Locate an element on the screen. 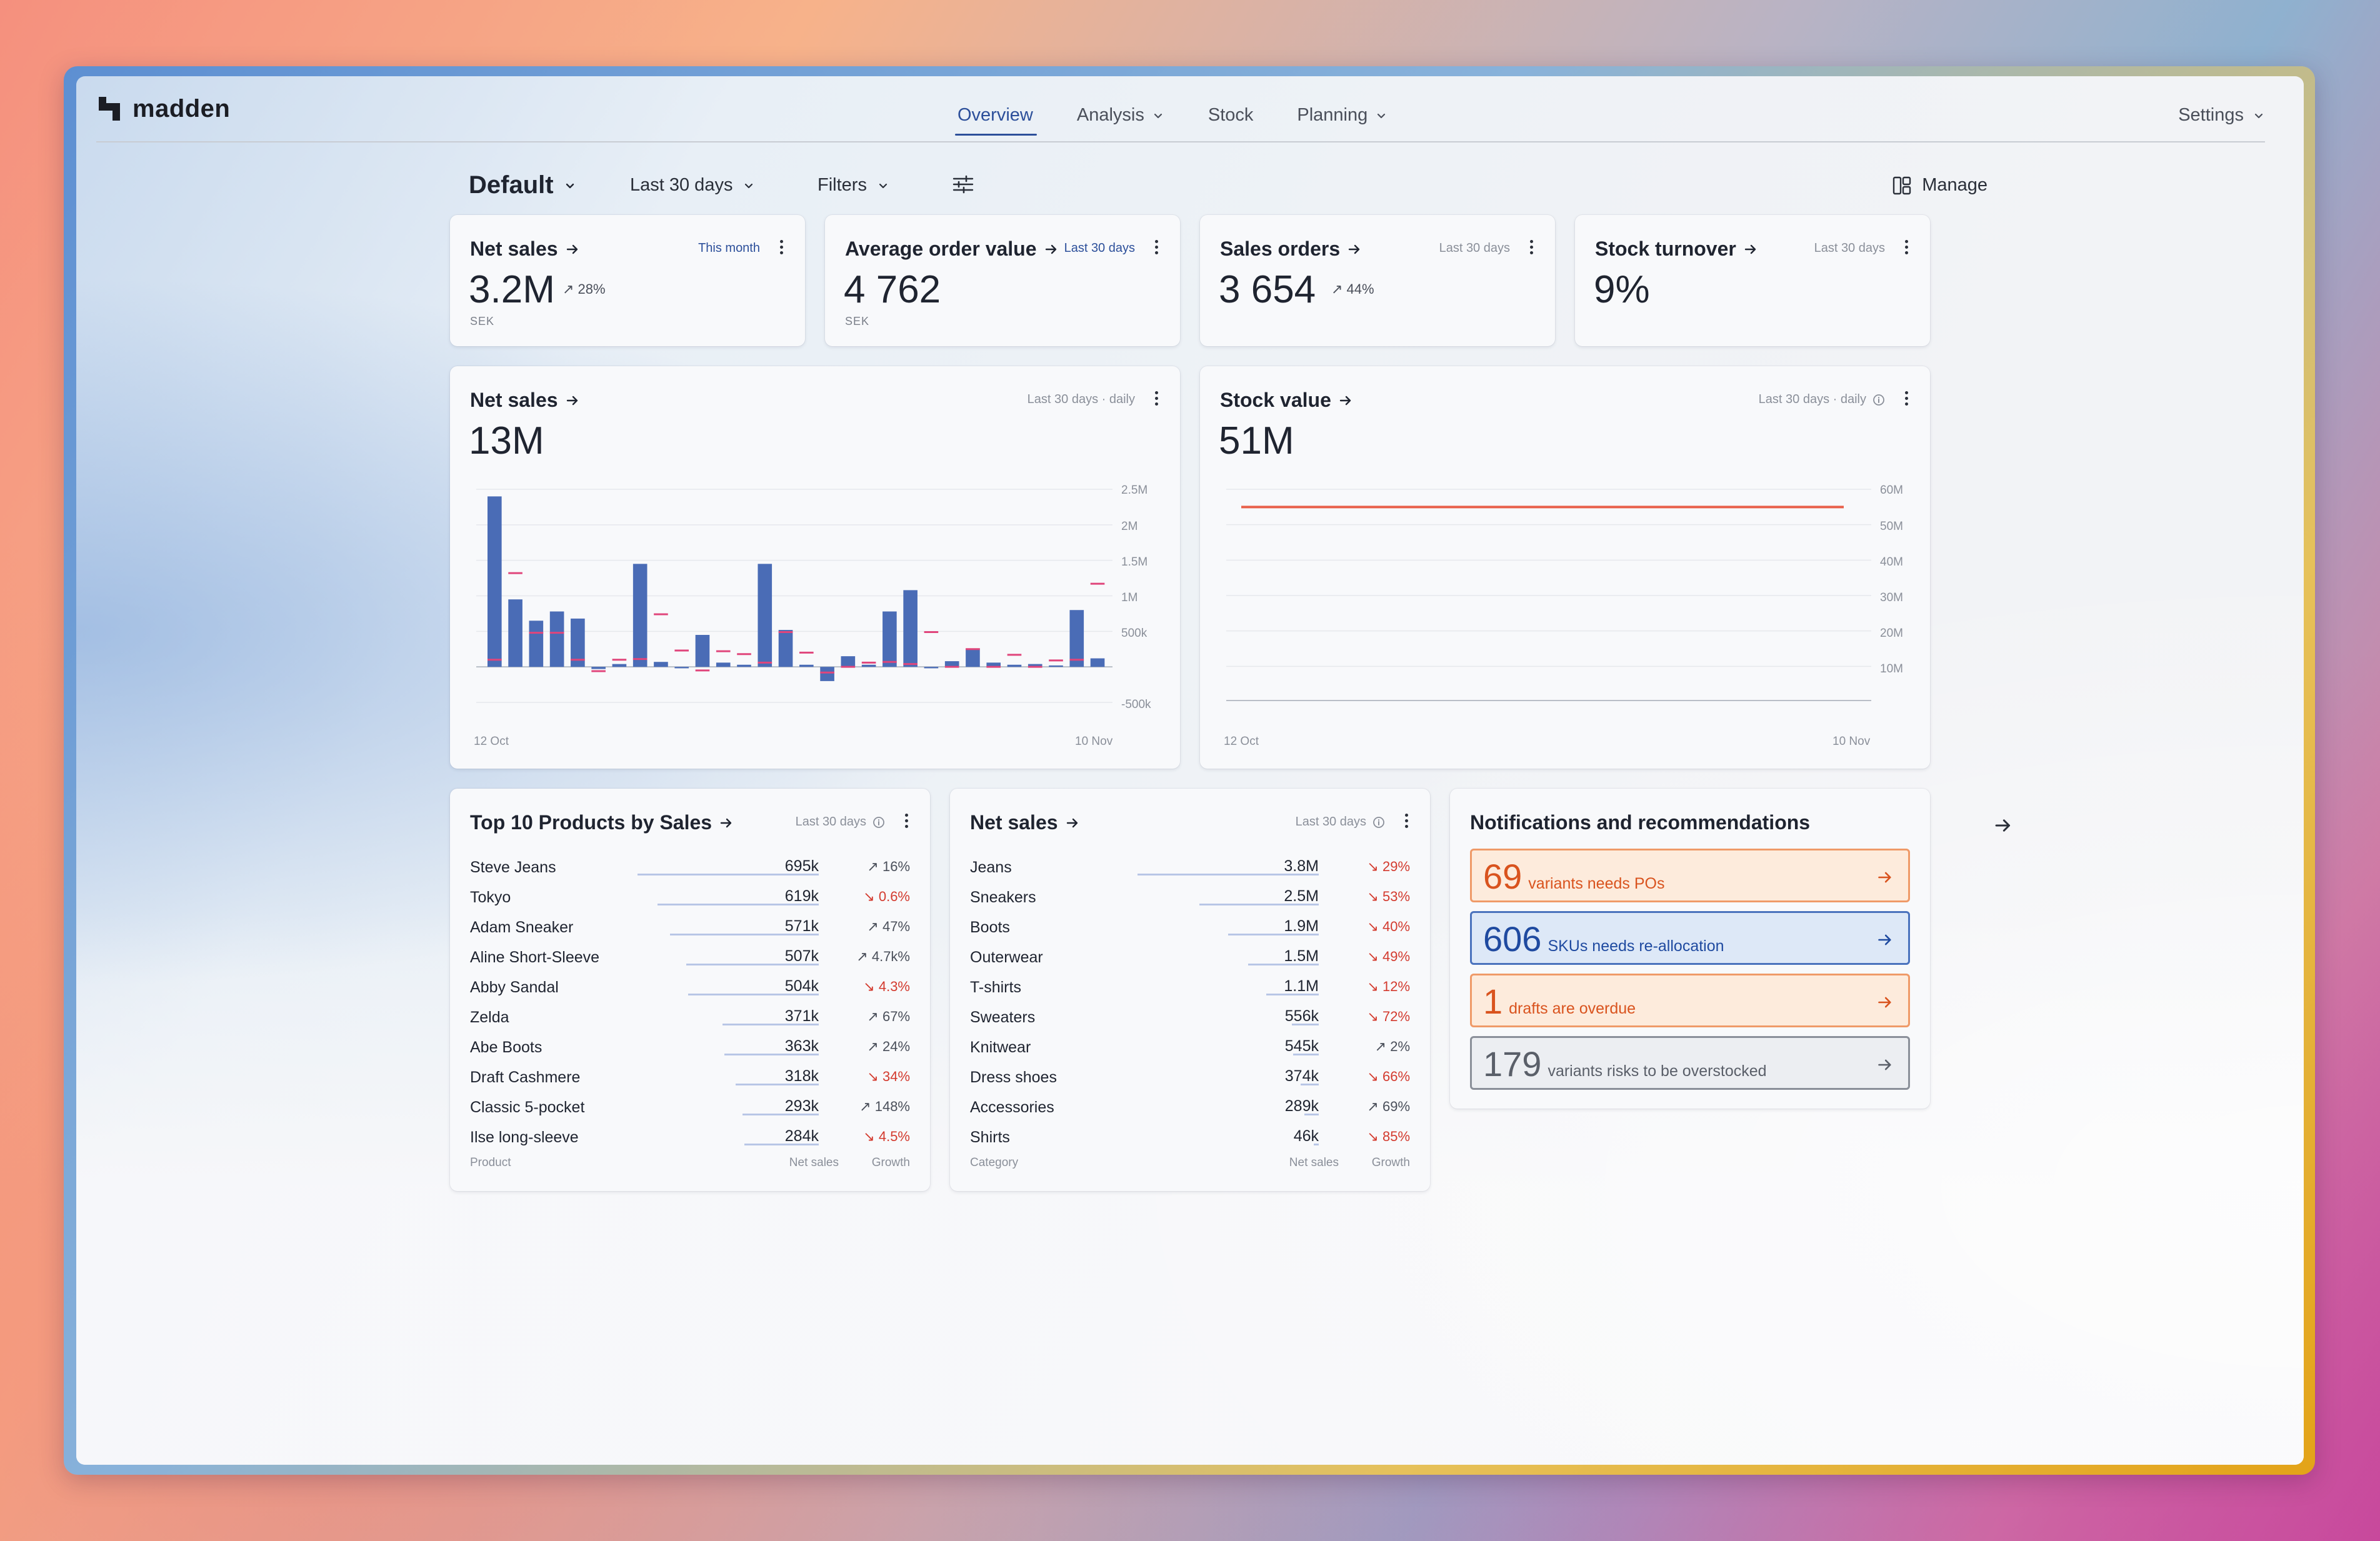  manage-button: Manage is located at coordinates (1940, 185).